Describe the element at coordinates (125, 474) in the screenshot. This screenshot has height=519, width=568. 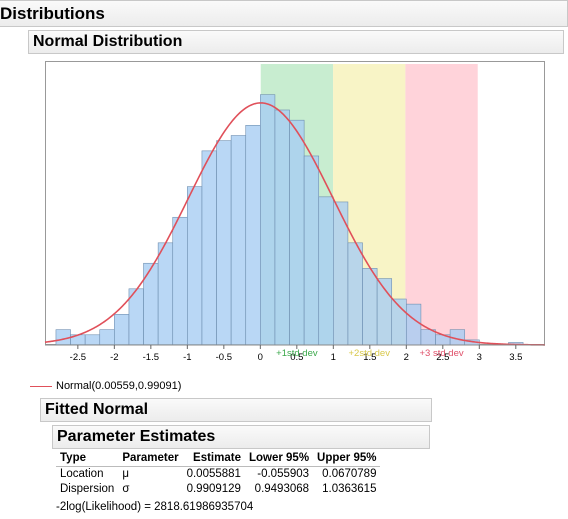
I see `cell-parameter: μ` at that location.